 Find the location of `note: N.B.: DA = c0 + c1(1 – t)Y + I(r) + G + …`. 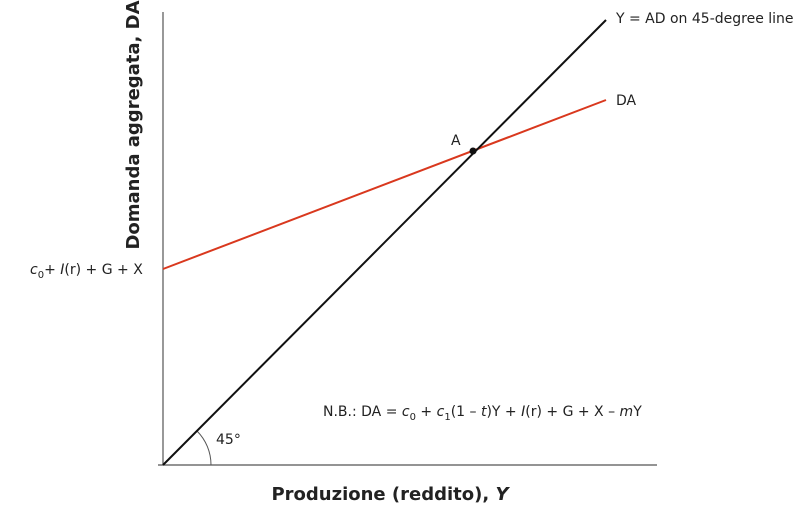

note: N.B.: DA = c0 + c1(1 – t)Y + I(r) + G + … is located at coordinates (482, 413).